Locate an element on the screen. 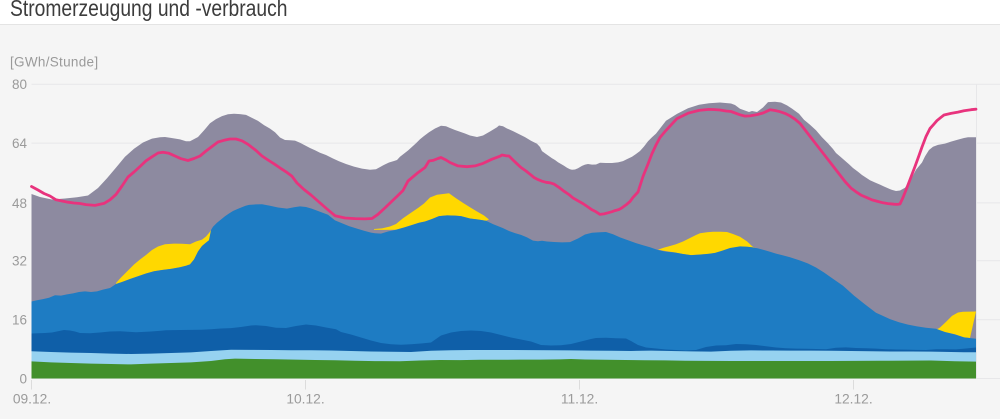 The image size is (1000, 419). svg-text: 48 is located at coordinates (19, 203).